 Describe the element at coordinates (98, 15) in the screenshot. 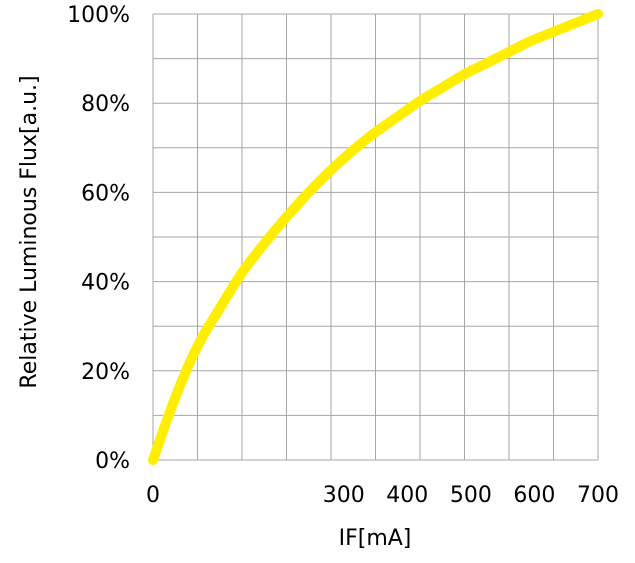

I see `y-tick-label-5: 100%` at that location.